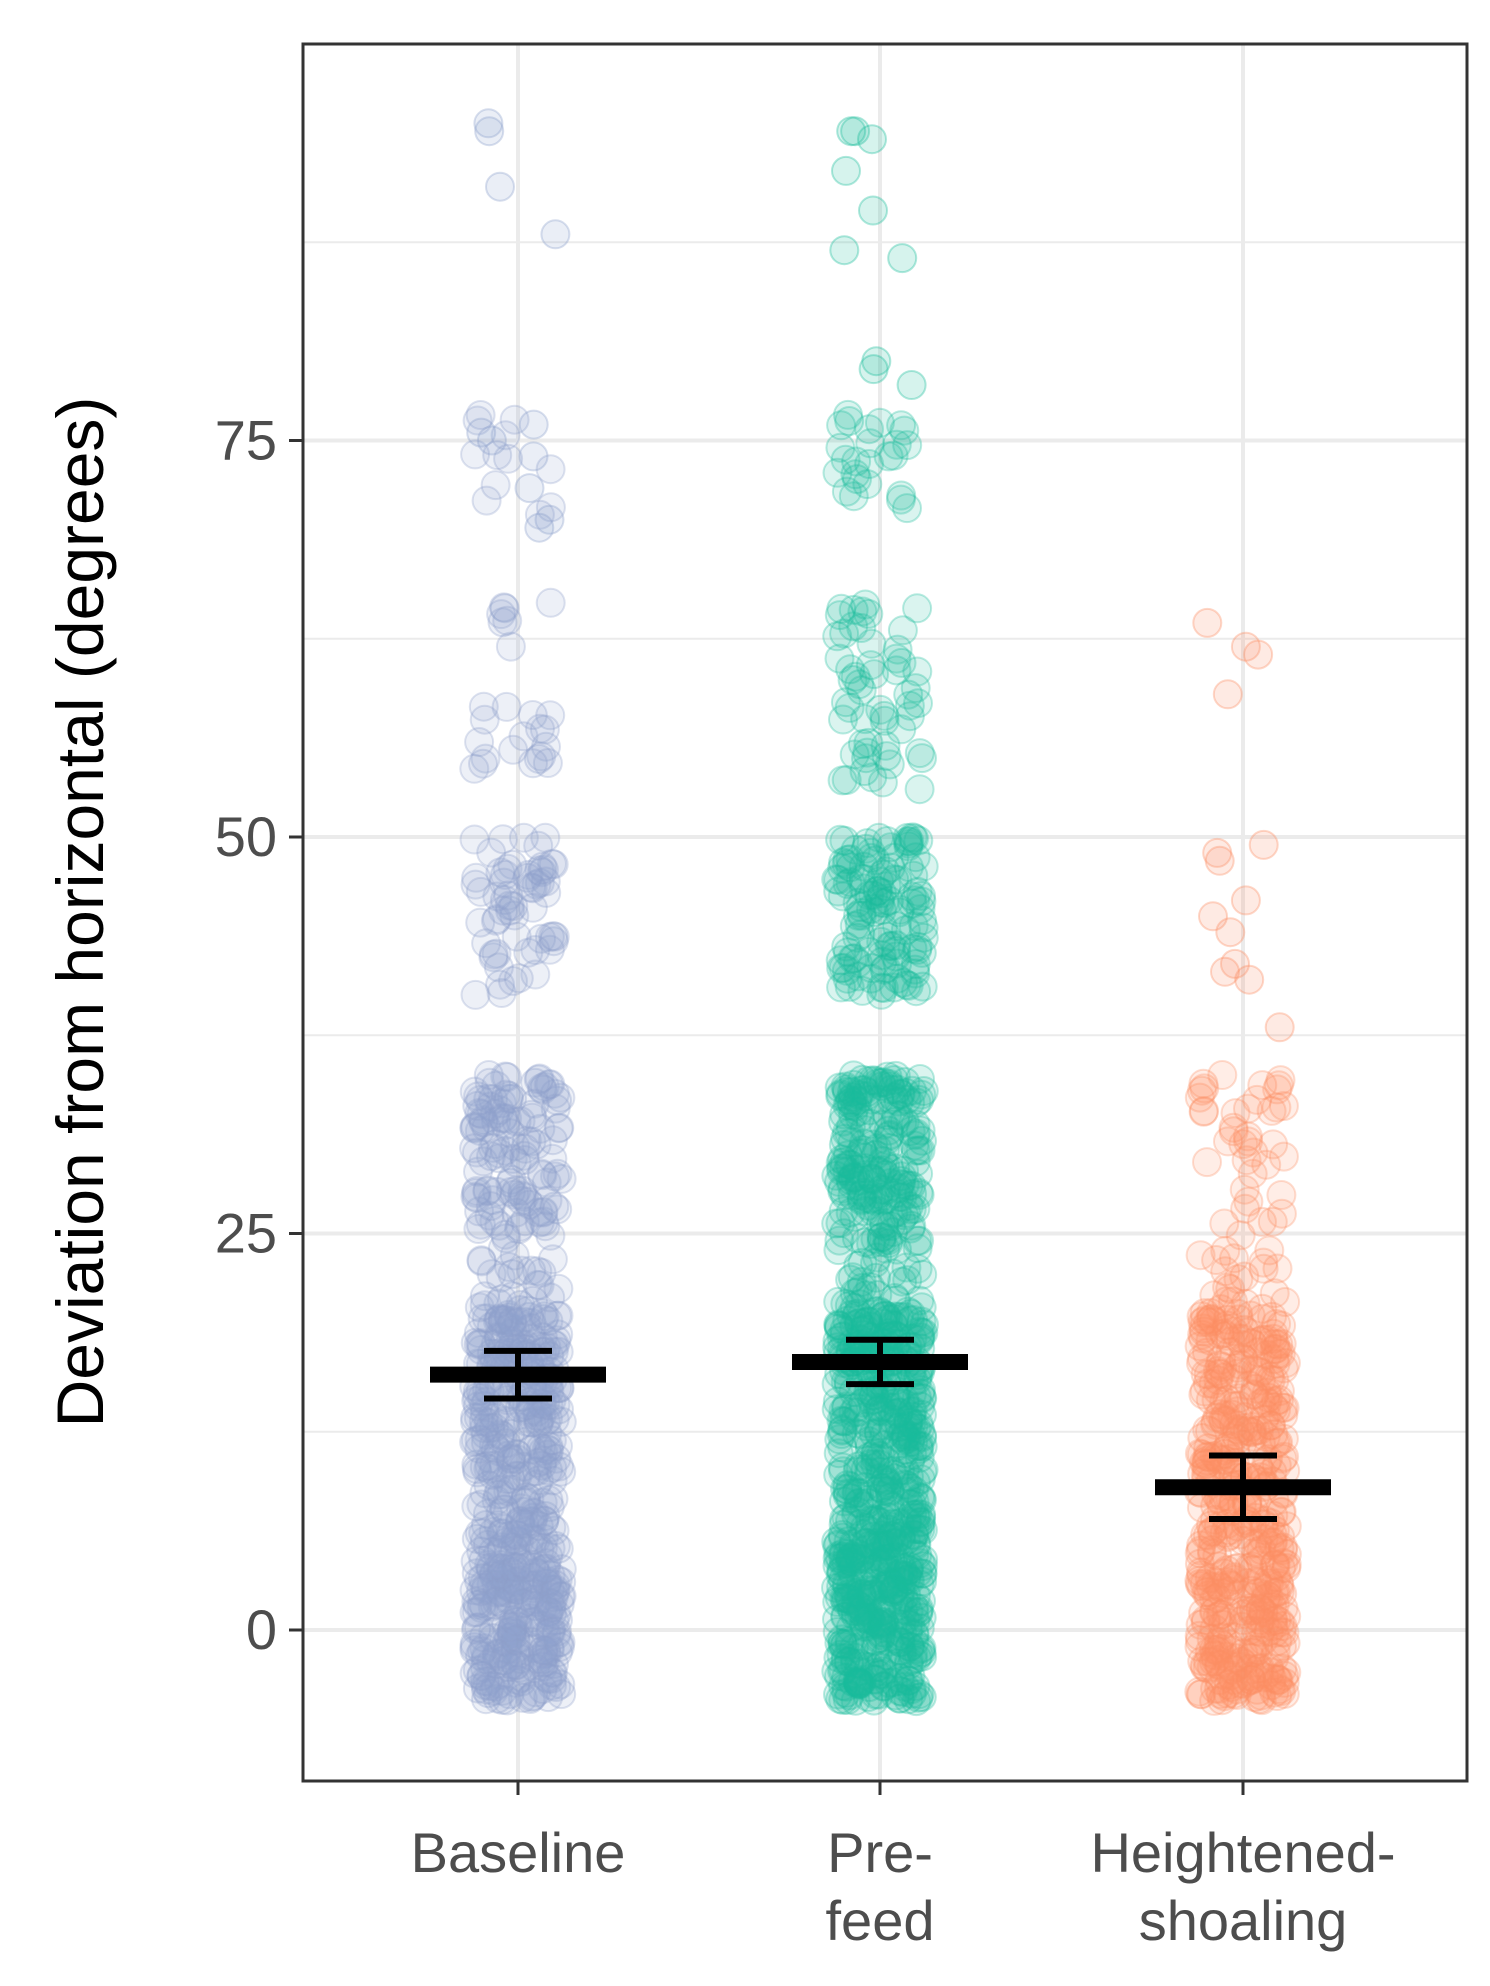 This screenshot has height=1986, width=1490. What do you see at coordinates (518, 1852) in the screenshot?
I see `x-tick-label: Baseline` at bounding box center [518, 1852].